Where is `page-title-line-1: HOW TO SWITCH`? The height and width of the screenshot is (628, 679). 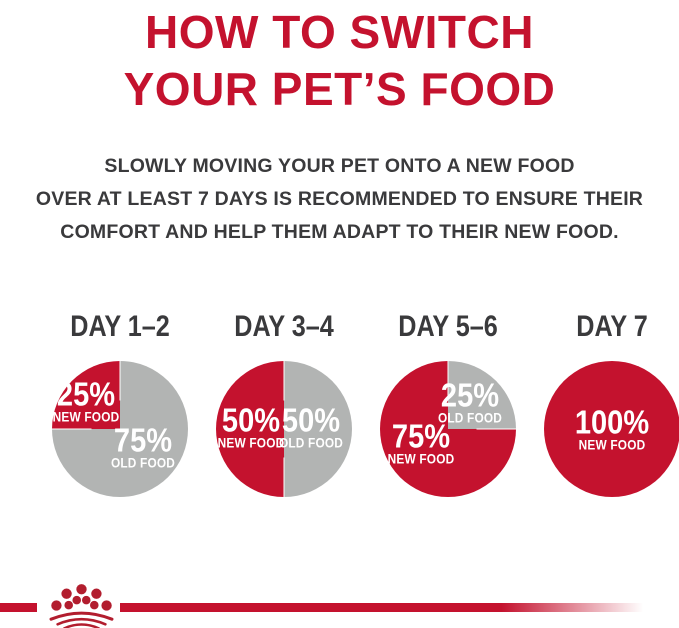
page-title-line-1: HOW TO SWITCH is located at coordinates (339, 32).